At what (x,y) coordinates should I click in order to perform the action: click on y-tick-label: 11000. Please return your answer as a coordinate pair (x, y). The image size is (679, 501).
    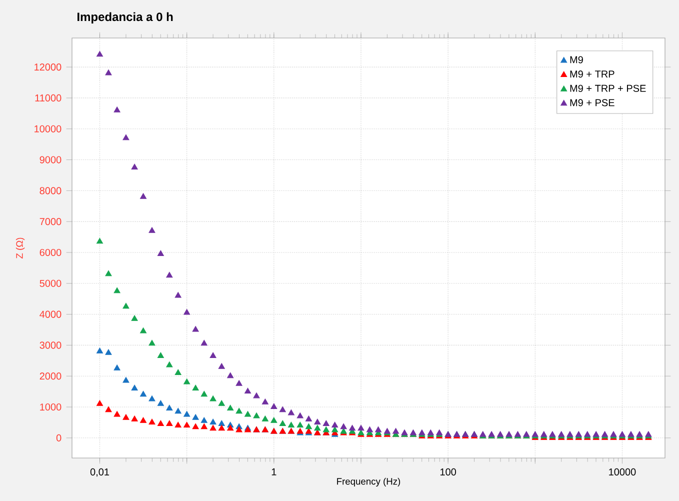
    Looking at the image, I should click on (48, 98).